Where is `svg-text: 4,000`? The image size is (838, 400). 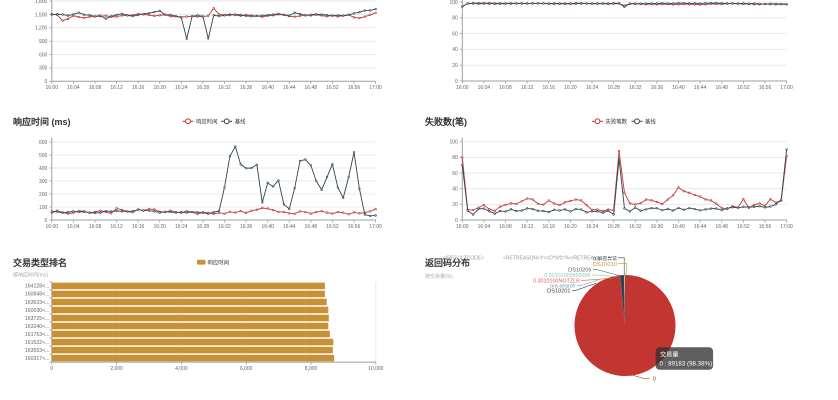 svg-text: 4,000 is located at coordinates (181, 369).